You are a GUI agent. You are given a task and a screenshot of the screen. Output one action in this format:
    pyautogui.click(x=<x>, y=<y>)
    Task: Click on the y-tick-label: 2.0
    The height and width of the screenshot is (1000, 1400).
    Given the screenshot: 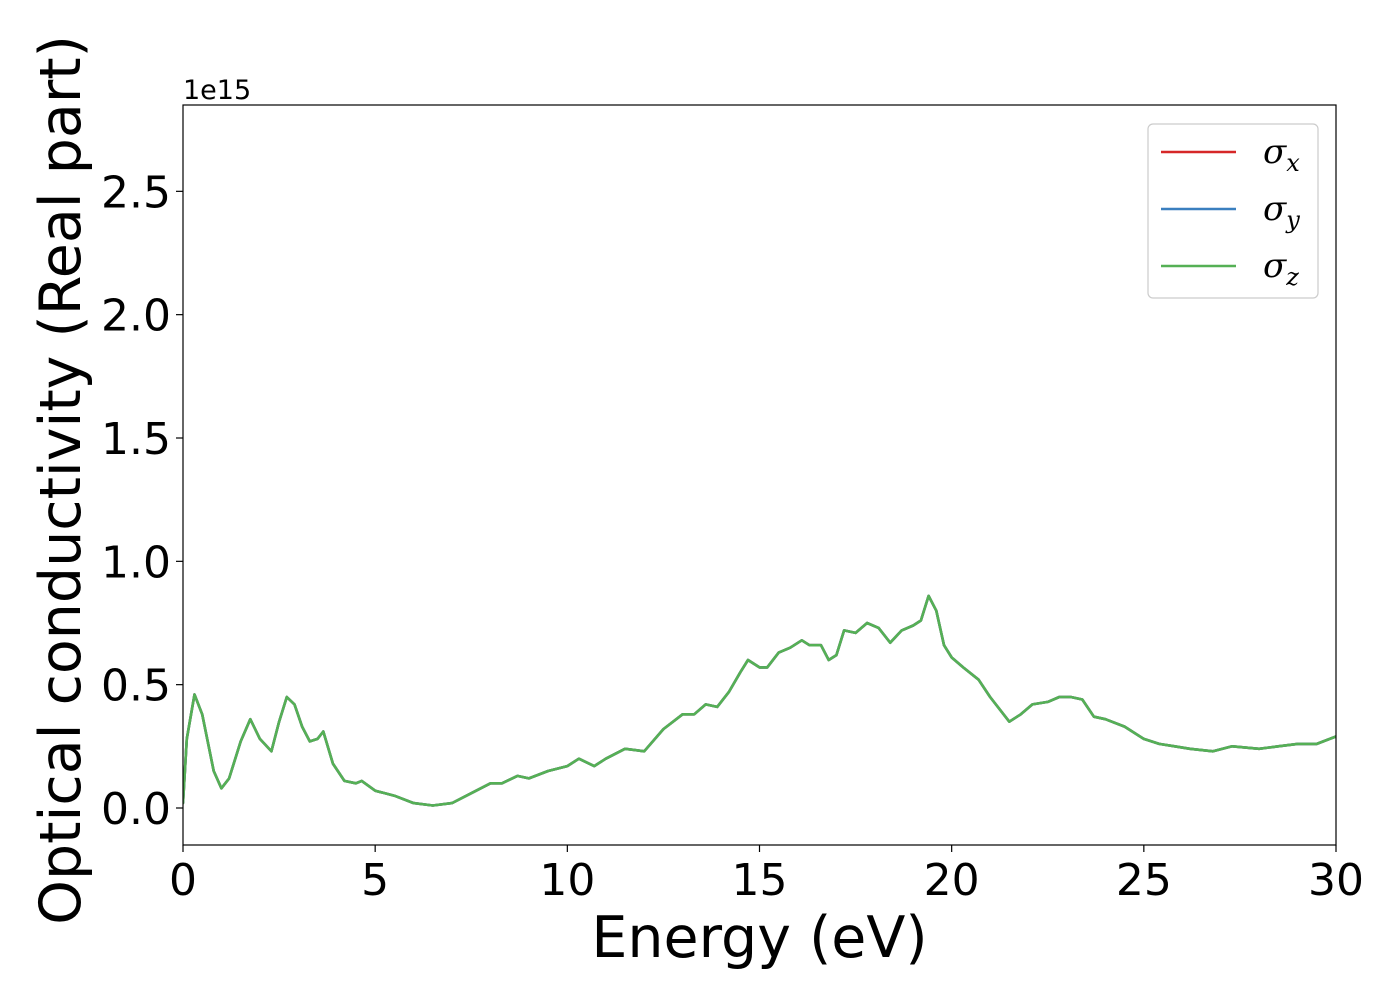 What is the action you would take?
    pyautogui.click(x=136, y=316)
    